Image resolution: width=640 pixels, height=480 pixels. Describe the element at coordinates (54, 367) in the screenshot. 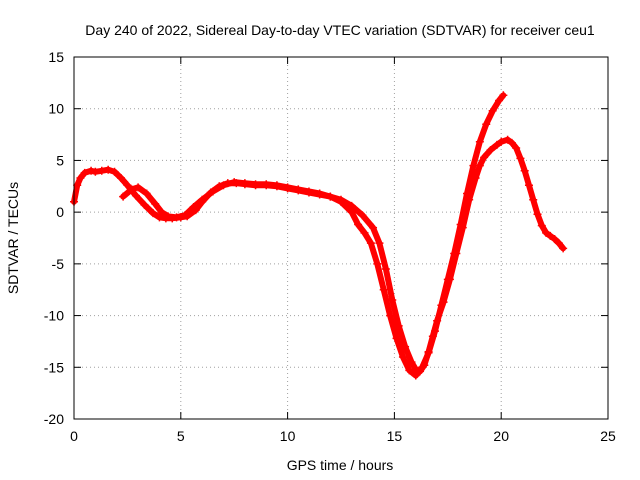

I see `y-tick-label: -15` at that location.